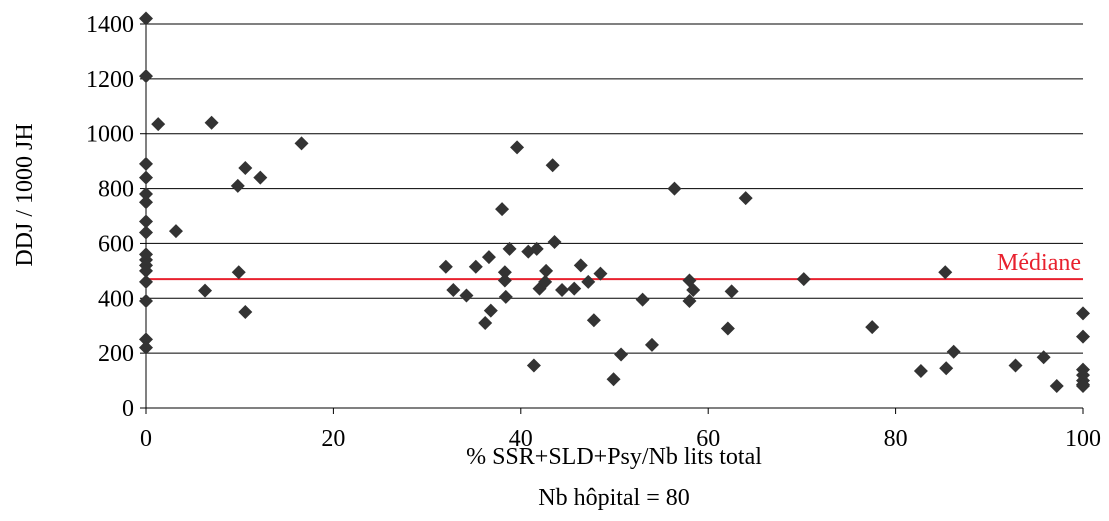 This screenshot has height=521, width=1109. What do you see at coordinates (896, 439) in the screenshot?
I see `x-tick-label-80: 80` at bounding box center [896, 439].